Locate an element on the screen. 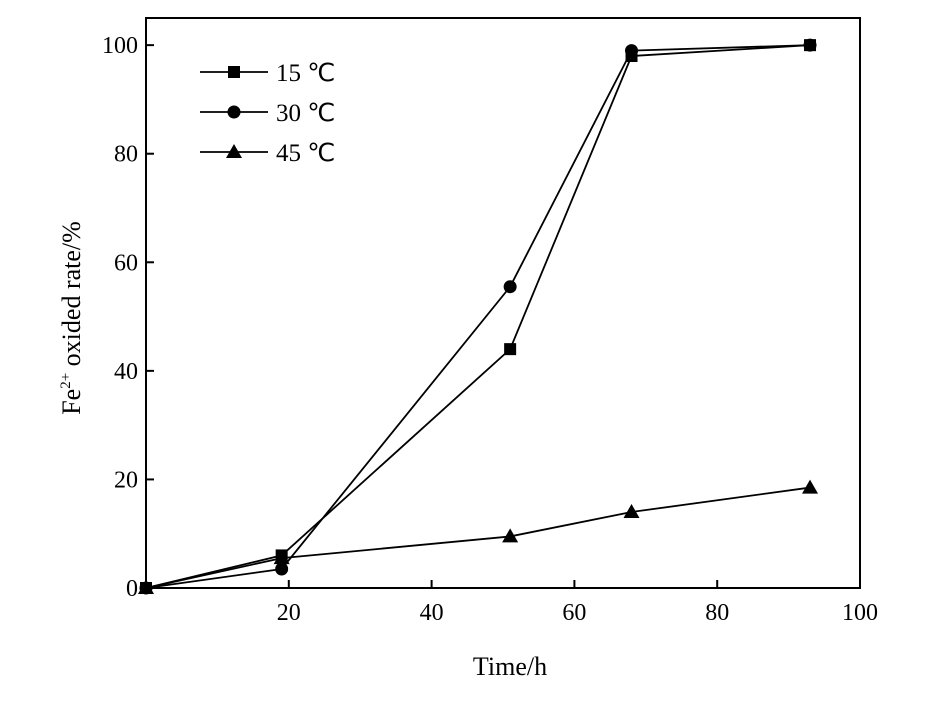 The width and height of the screenshot is (927, 706). series-line-triangle is located at coordinates (478, 537).